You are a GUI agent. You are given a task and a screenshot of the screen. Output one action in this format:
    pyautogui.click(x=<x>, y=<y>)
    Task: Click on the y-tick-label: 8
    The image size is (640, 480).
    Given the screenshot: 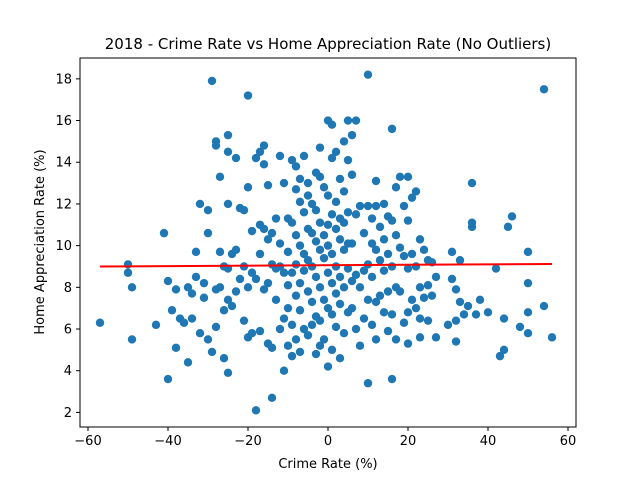 What is the action you would take?
    pyautogui.click(x=68, y=288)
    